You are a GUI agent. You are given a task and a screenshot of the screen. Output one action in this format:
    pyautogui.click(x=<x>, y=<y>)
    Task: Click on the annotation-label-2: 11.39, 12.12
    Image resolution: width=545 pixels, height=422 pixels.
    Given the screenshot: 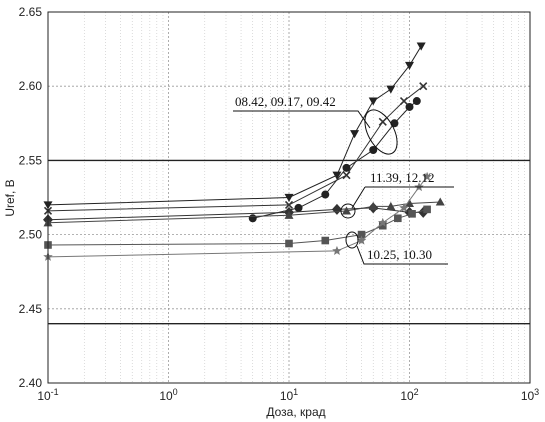 What is the action you would take?
    pyautogui.click(x=402, y=177)
    